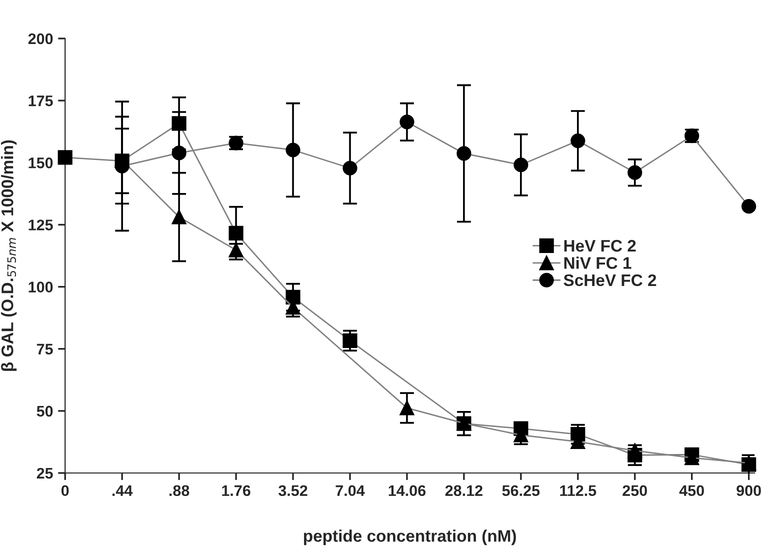 This screenshot has height=550, width=766. I want to click on y-tick-label: 150, so click(40, 163).